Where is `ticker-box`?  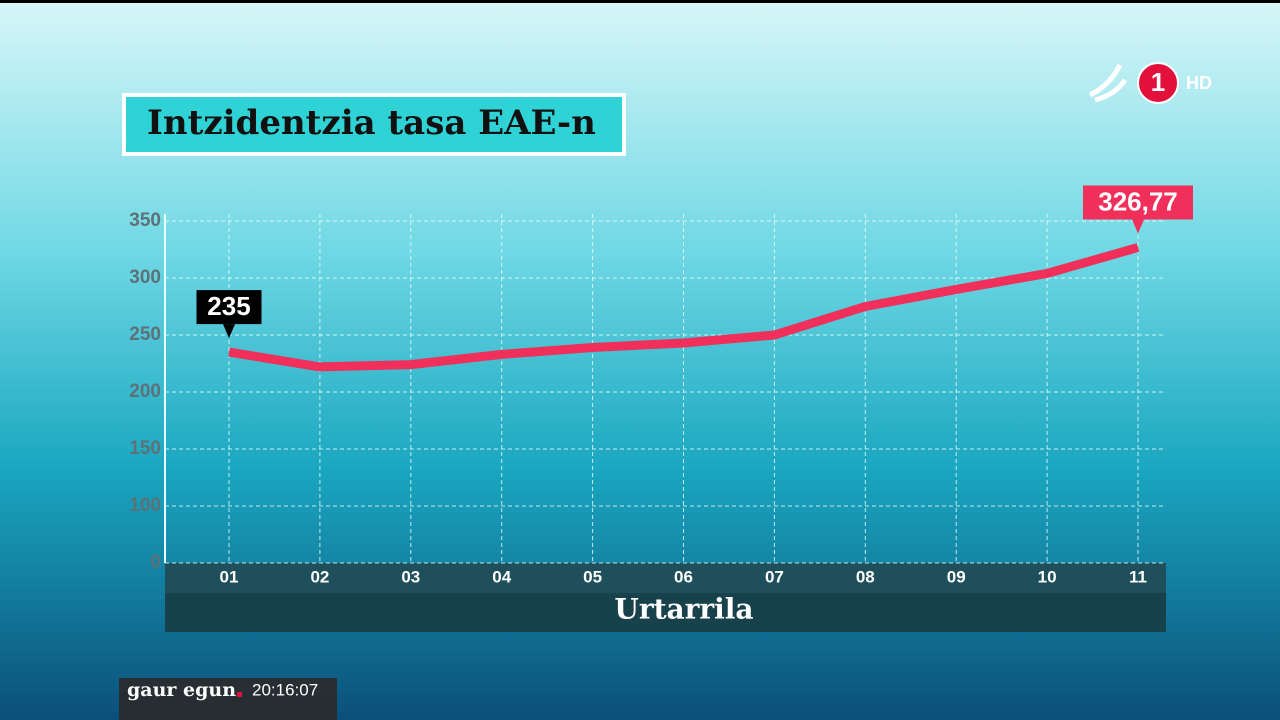 ticker-box is located at coordinates (228, 699).